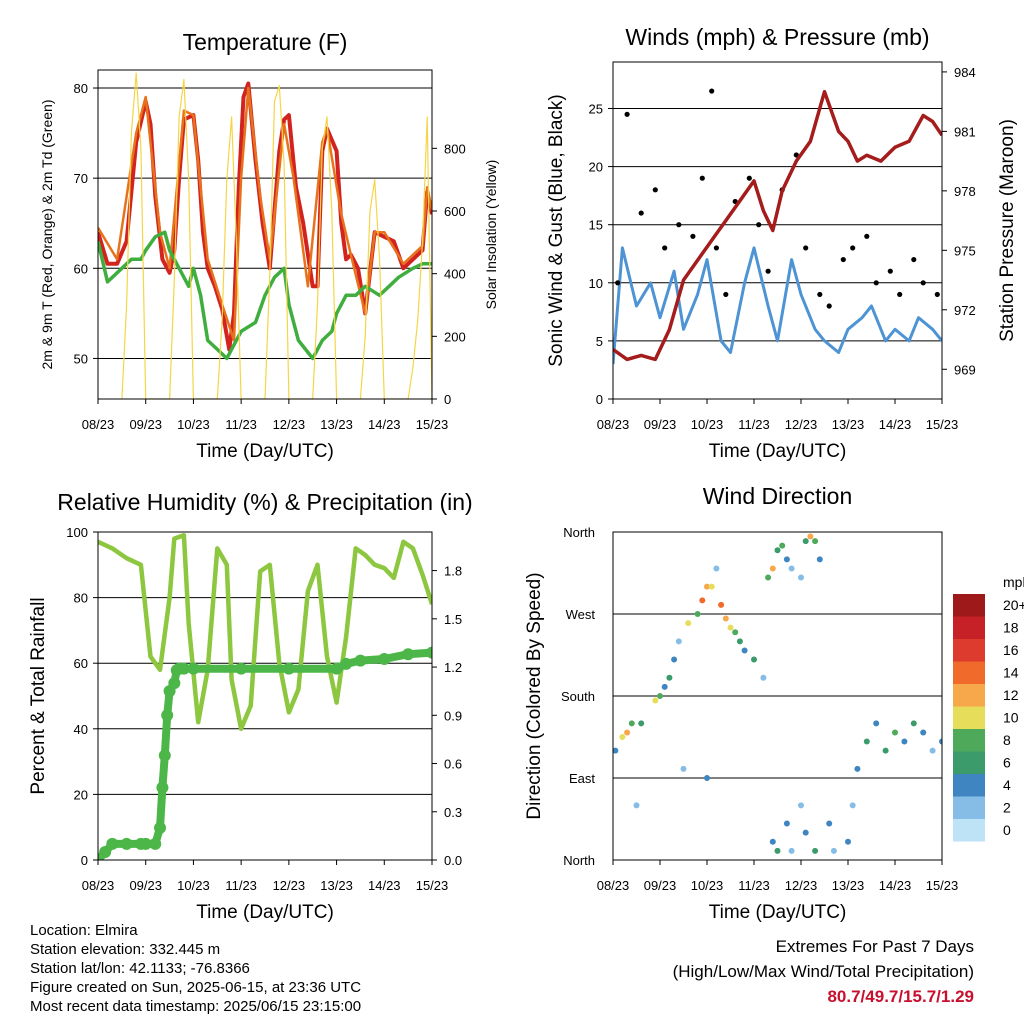 This screenshot has height=1024, width=1024. Describe the element at coordinates (596, 283) in the screenshot. I see `y-tick-label: 10` at that location.